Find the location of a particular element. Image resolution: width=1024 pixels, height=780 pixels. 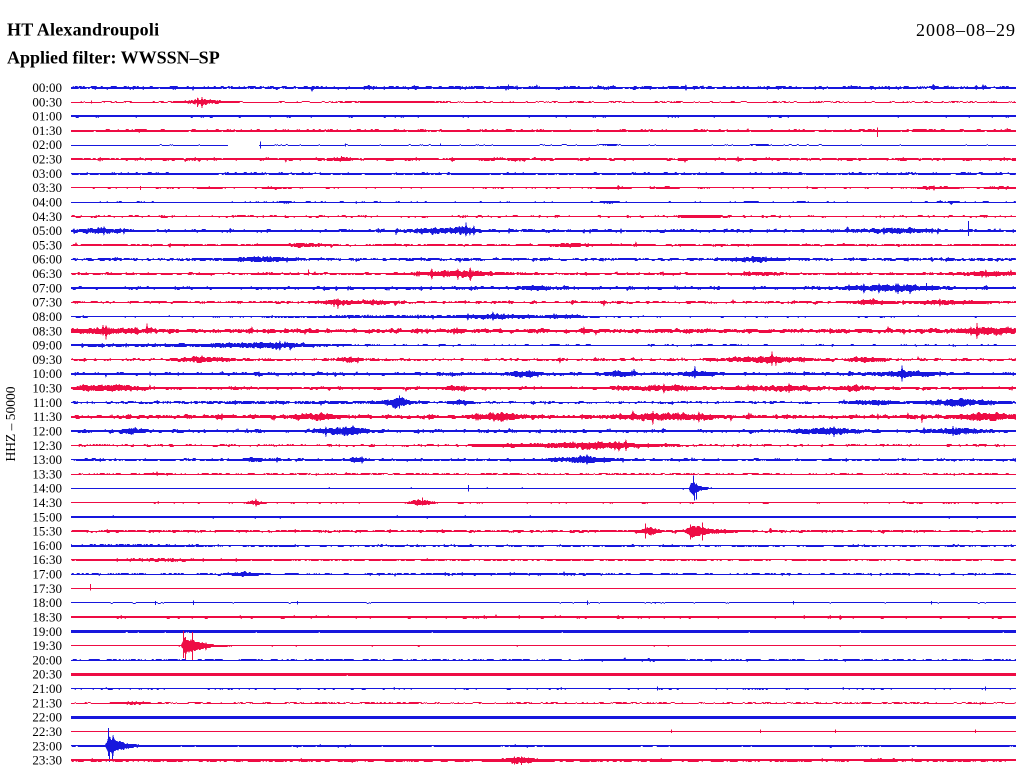

svg-text: 05:30 is located at coordinates (47, 244).